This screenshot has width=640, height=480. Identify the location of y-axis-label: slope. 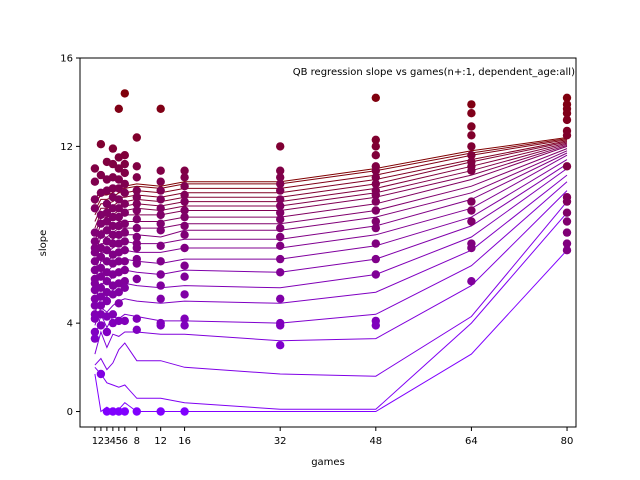
(43, 243).